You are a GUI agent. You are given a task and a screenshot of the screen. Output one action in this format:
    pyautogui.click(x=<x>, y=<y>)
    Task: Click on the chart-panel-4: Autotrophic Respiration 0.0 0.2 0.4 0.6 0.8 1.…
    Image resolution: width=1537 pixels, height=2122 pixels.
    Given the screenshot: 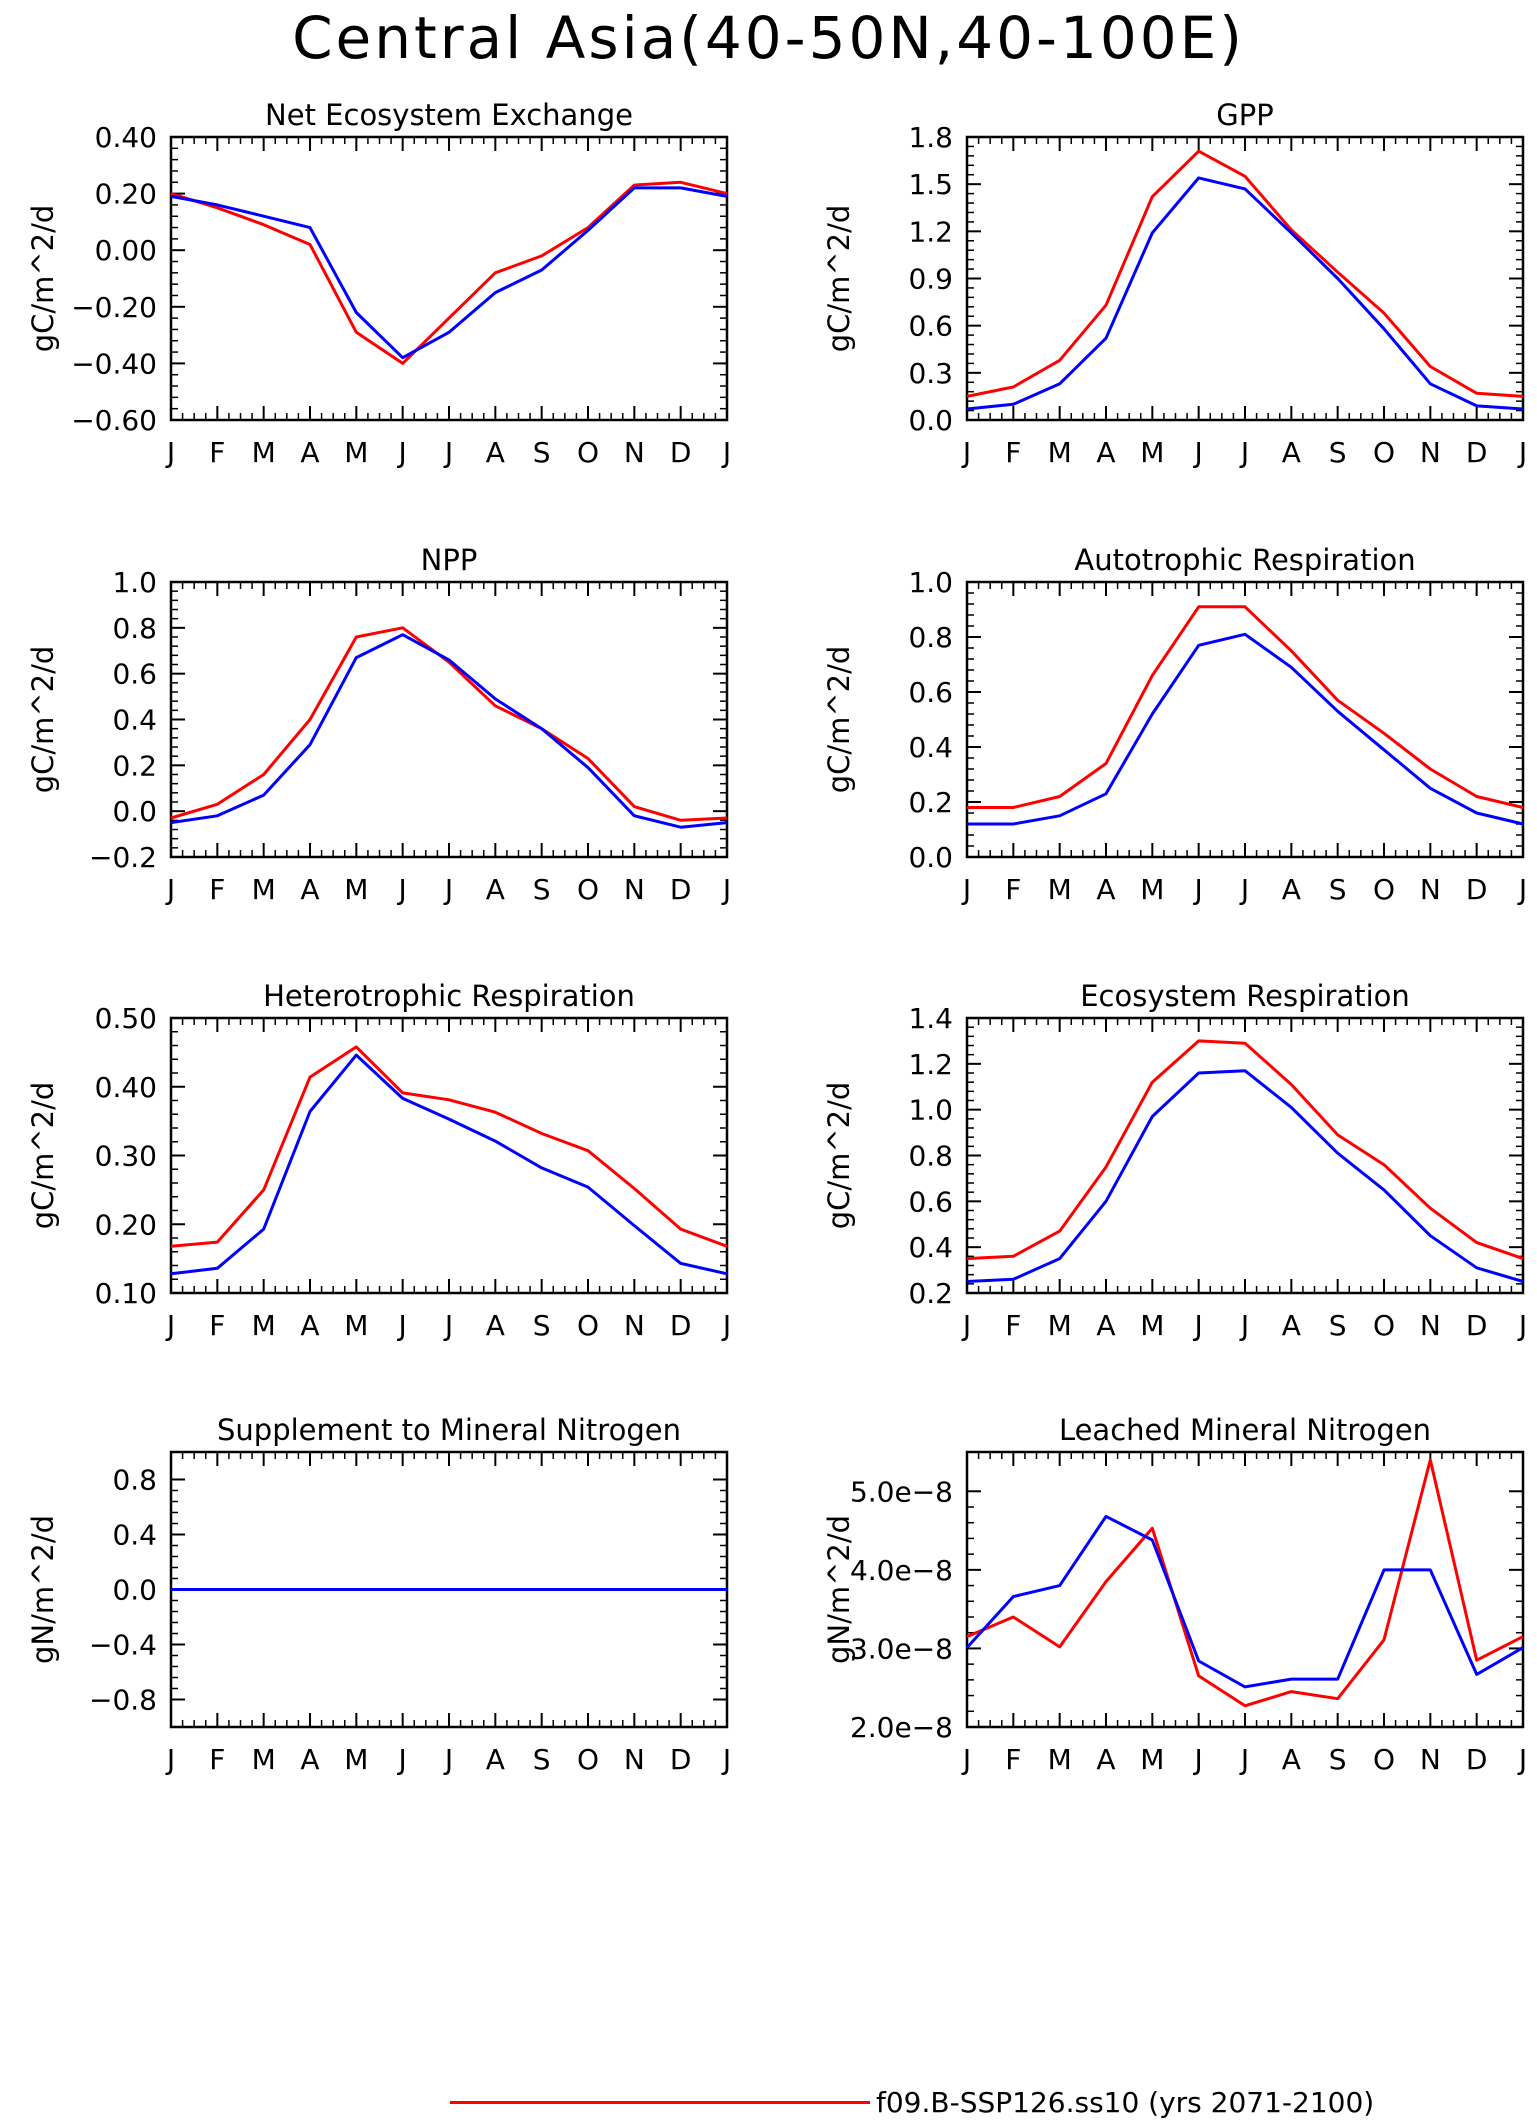 What is the action you would take?
    pyautogui.click(x=1174, y=724)
    